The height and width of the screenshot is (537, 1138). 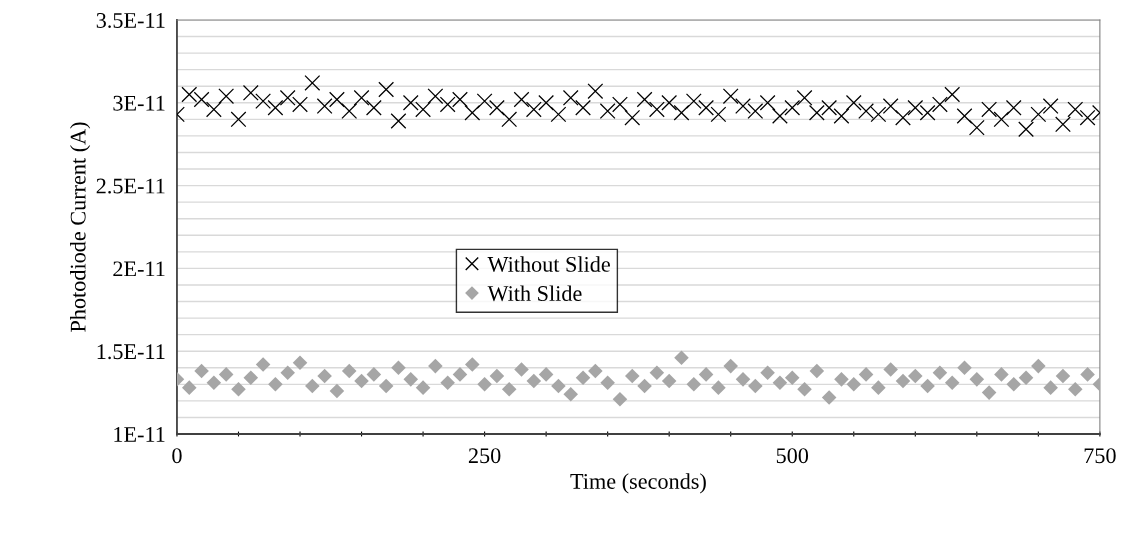 I want to click on y-tick-label: 2E-11, so click(x=139, y=269).